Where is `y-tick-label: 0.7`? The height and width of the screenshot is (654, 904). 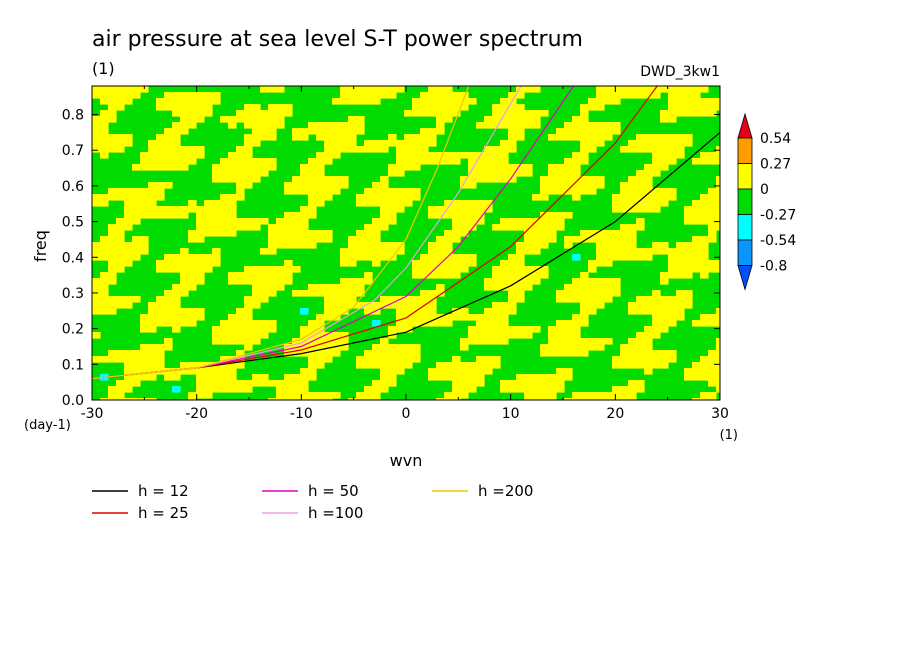 y-tick-label: 0.7 is located at coordinates (73, 151).